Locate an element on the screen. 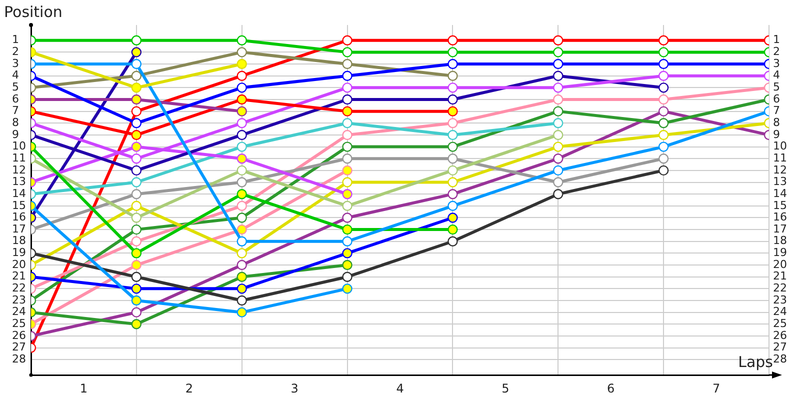 The image size is (800, 400). y2-tick-label: 22 is located at coordinates (780, 288).